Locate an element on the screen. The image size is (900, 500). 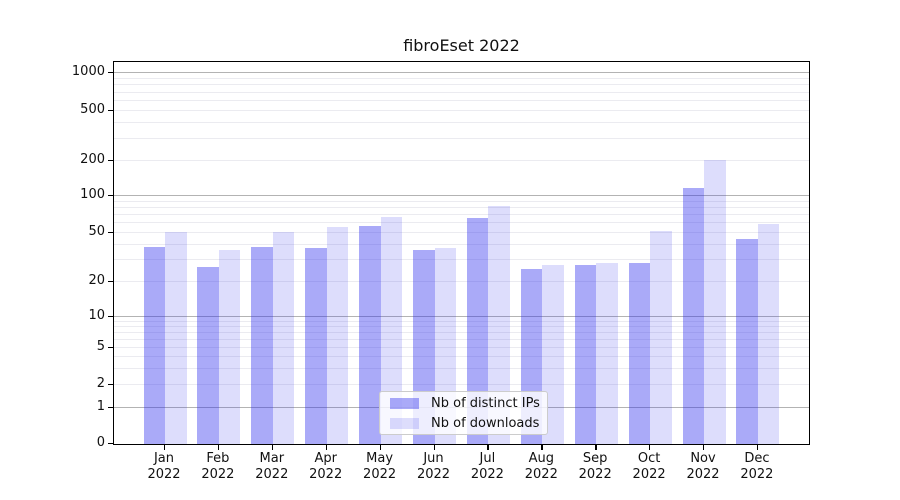
x-tick-label: May 2022 is located at coordinates (380, 467).